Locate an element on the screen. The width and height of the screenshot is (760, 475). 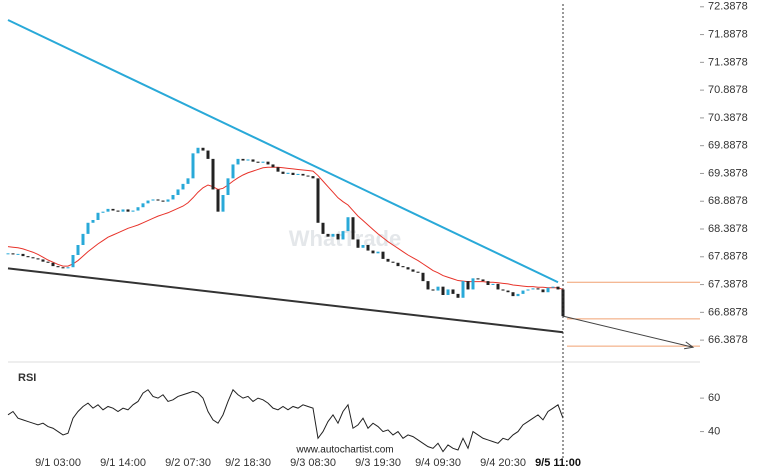
x-tick-label: 9/3 08:30 is located at coordinates (313, 463).